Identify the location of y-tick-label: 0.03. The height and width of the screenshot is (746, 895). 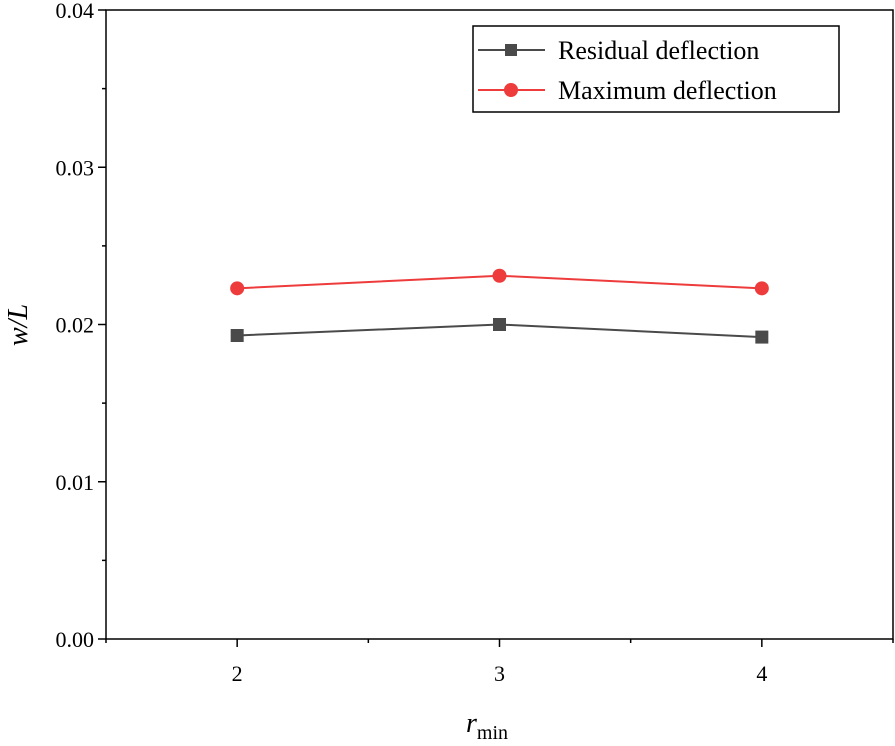
(75, 167).